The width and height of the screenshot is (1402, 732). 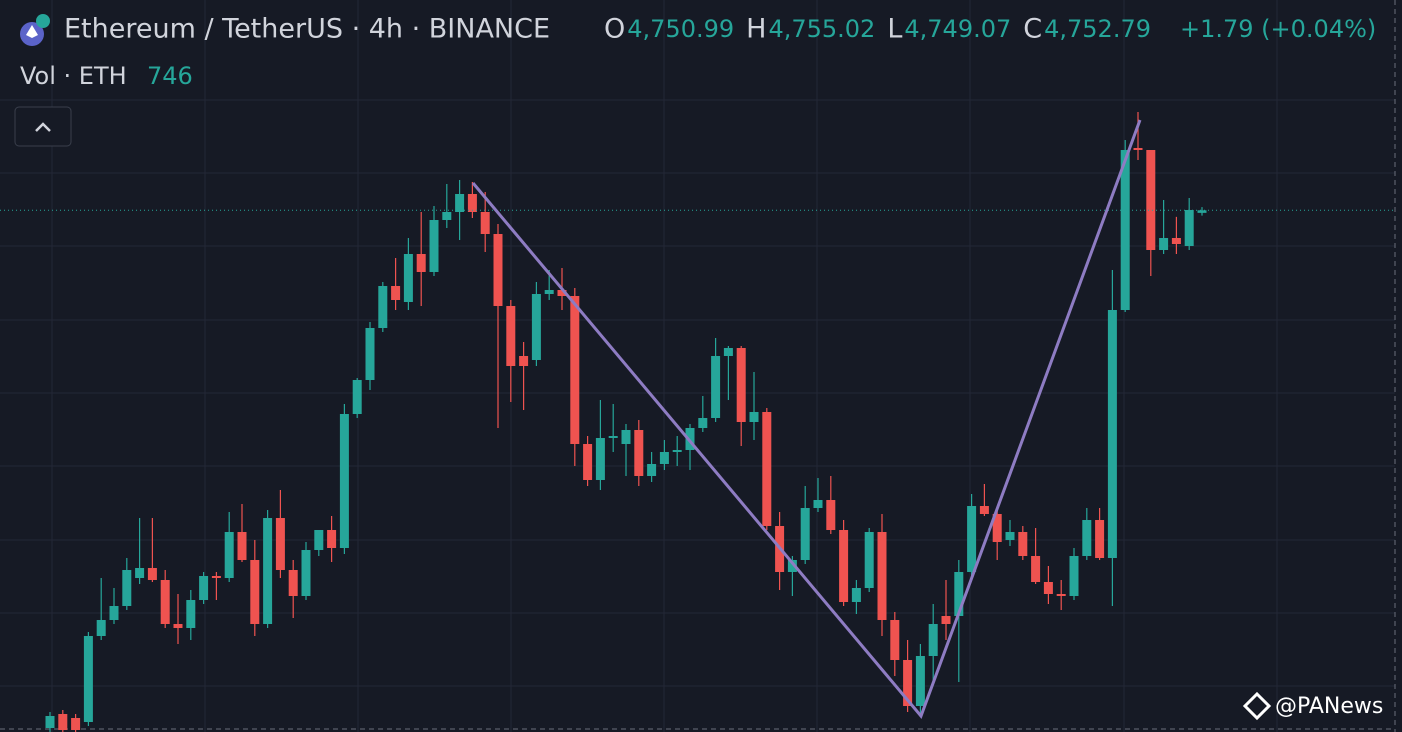 I want to click on watermark: @PANews, so click(x=1312, y=706).